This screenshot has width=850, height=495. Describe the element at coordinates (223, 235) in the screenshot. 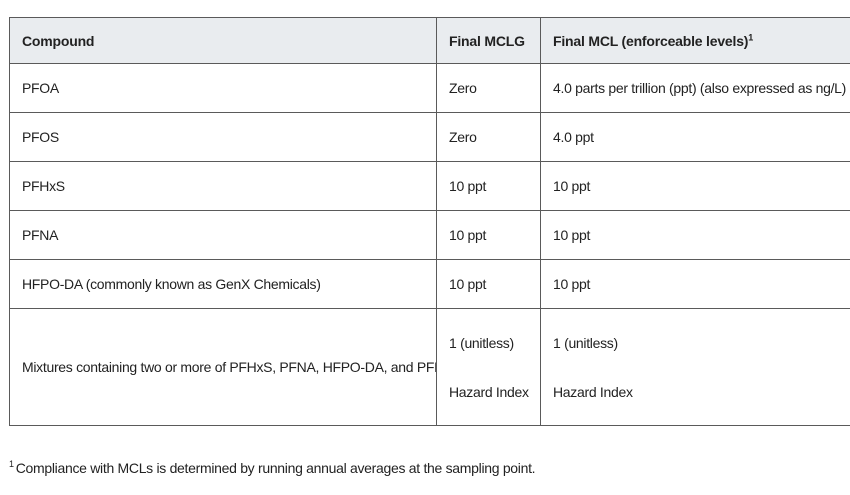

I see `cell-compound: PFNA` at that location.